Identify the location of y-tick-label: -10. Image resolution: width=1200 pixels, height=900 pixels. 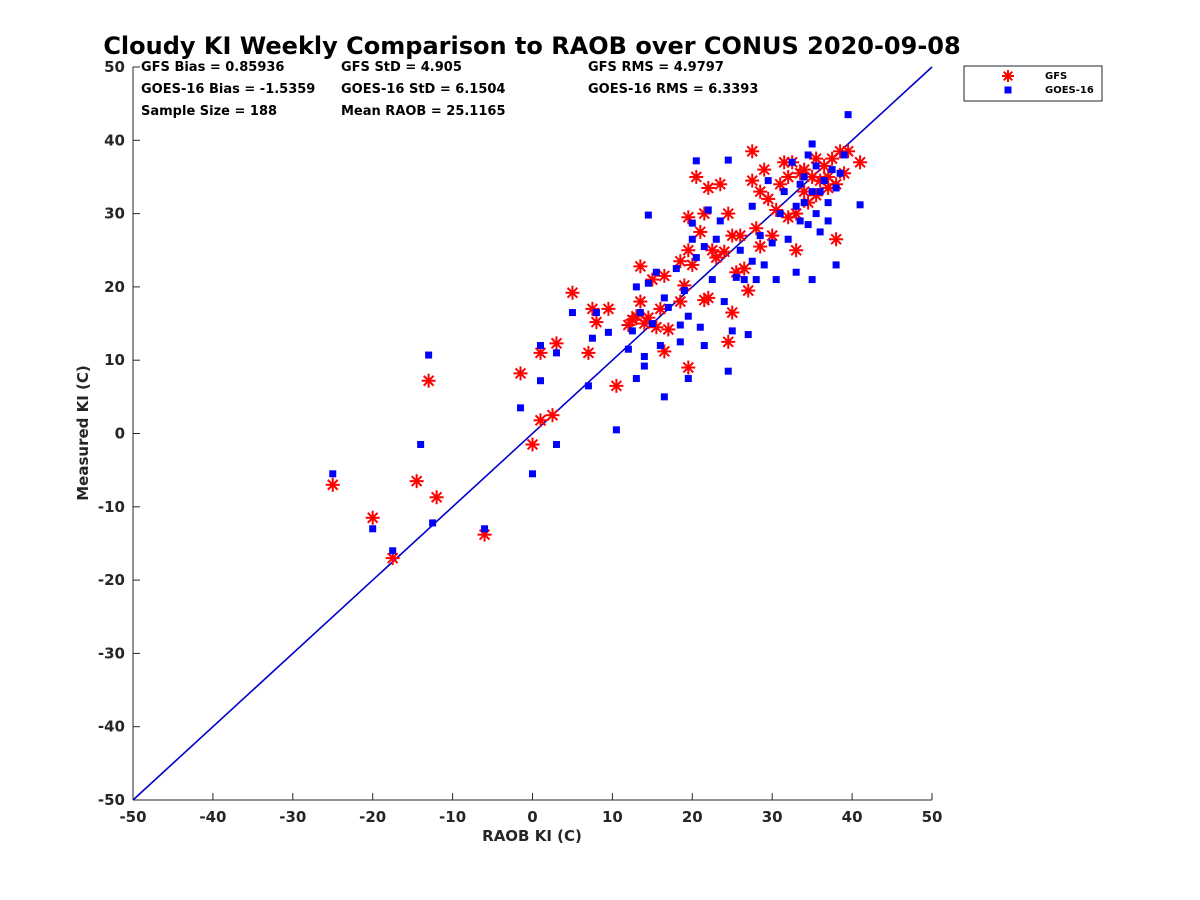
(111, 507).